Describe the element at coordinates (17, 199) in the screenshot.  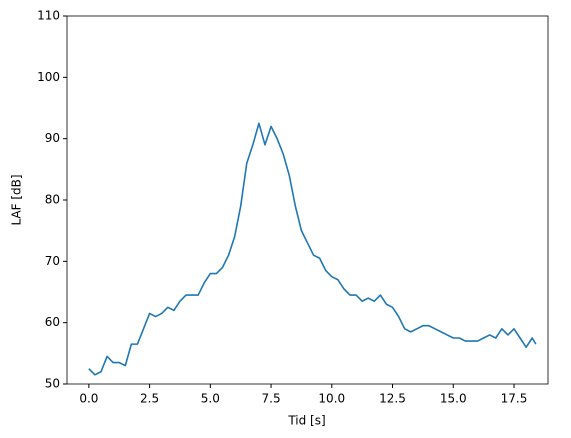
I see `y-axis-label: LAF [dB]` at that location.